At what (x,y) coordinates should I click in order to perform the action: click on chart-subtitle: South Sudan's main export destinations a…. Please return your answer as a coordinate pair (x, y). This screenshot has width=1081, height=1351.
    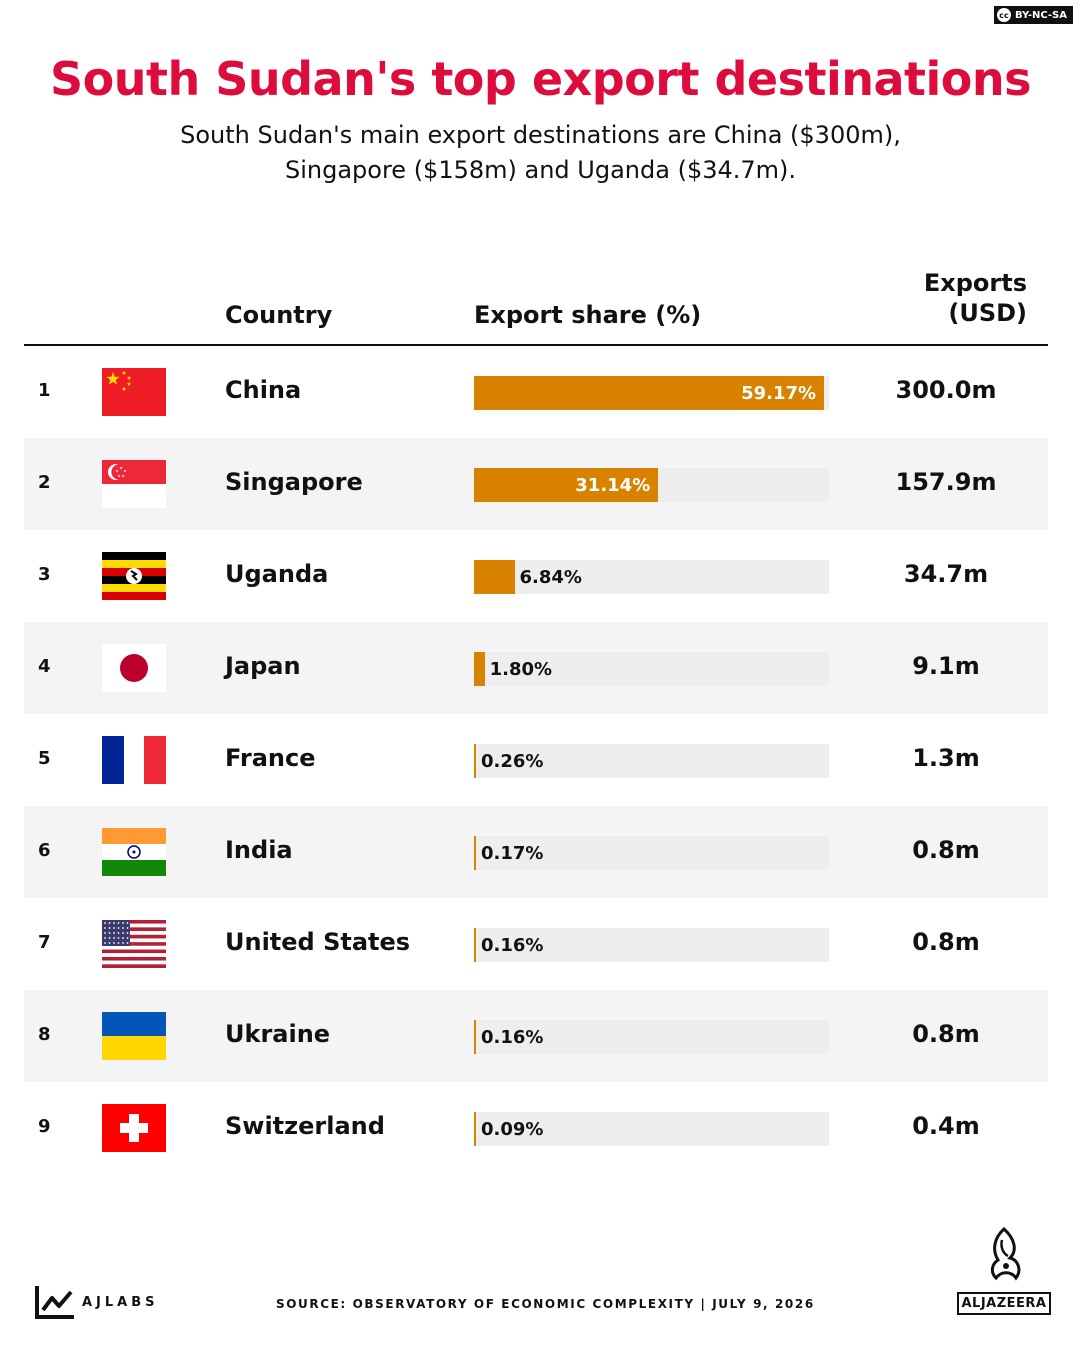
    Looking at the image, I should click on (540, 153).